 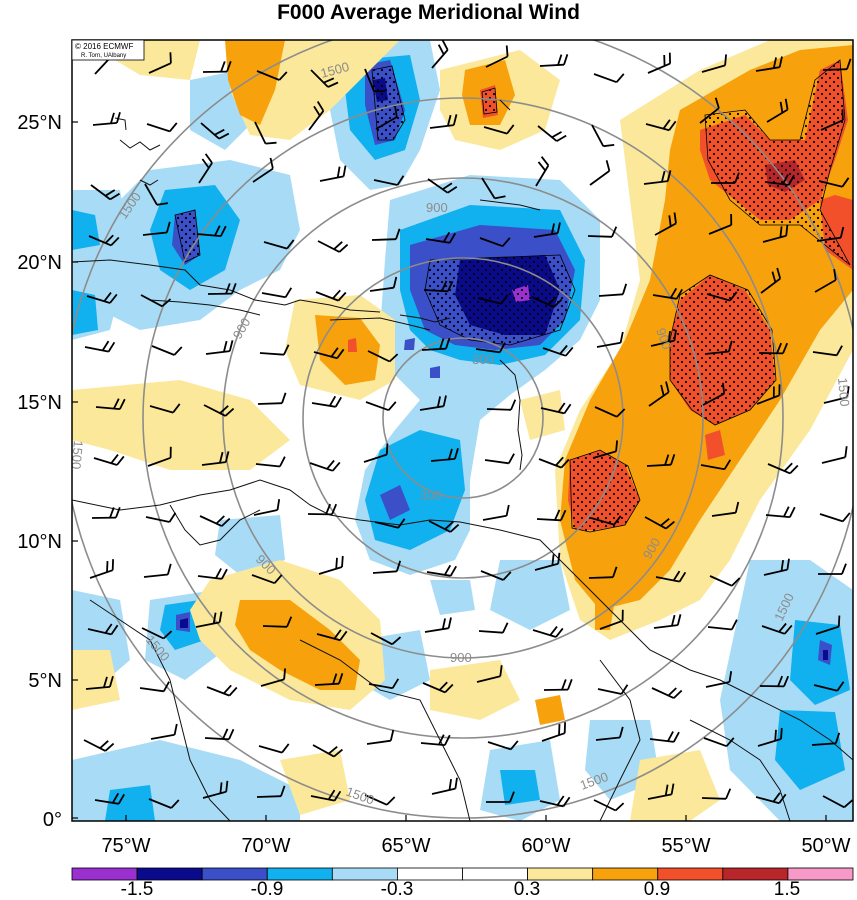 I want to click on cbar-label-neg1p5: -1.5, so click(x=137, y=889).